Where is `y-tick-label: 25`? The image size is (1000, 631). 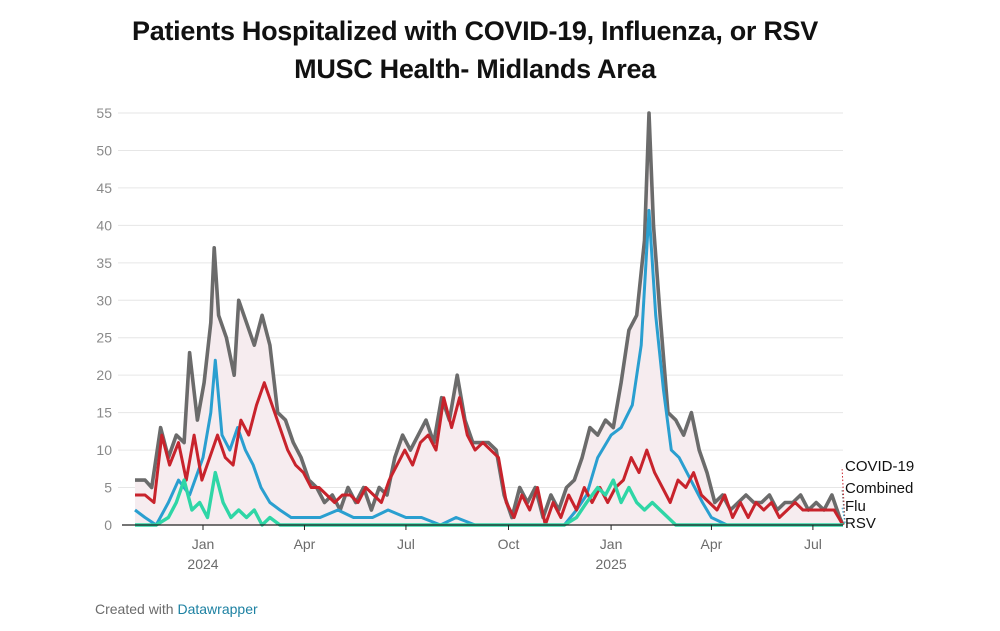 y-tick-label: 25 is located at coordinates (104, 338).